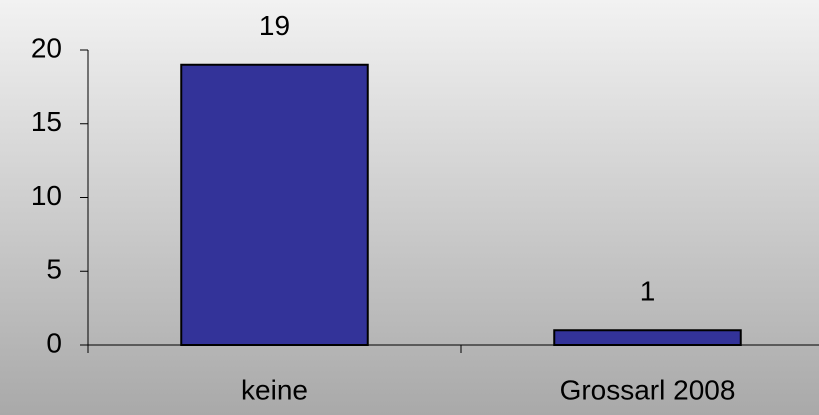 This screenshot has width=819, height=415. What do you see at coordinates (46, 47) in the screenshot?
I see `y-tick-label: 20` at bounding box center [46, 47].